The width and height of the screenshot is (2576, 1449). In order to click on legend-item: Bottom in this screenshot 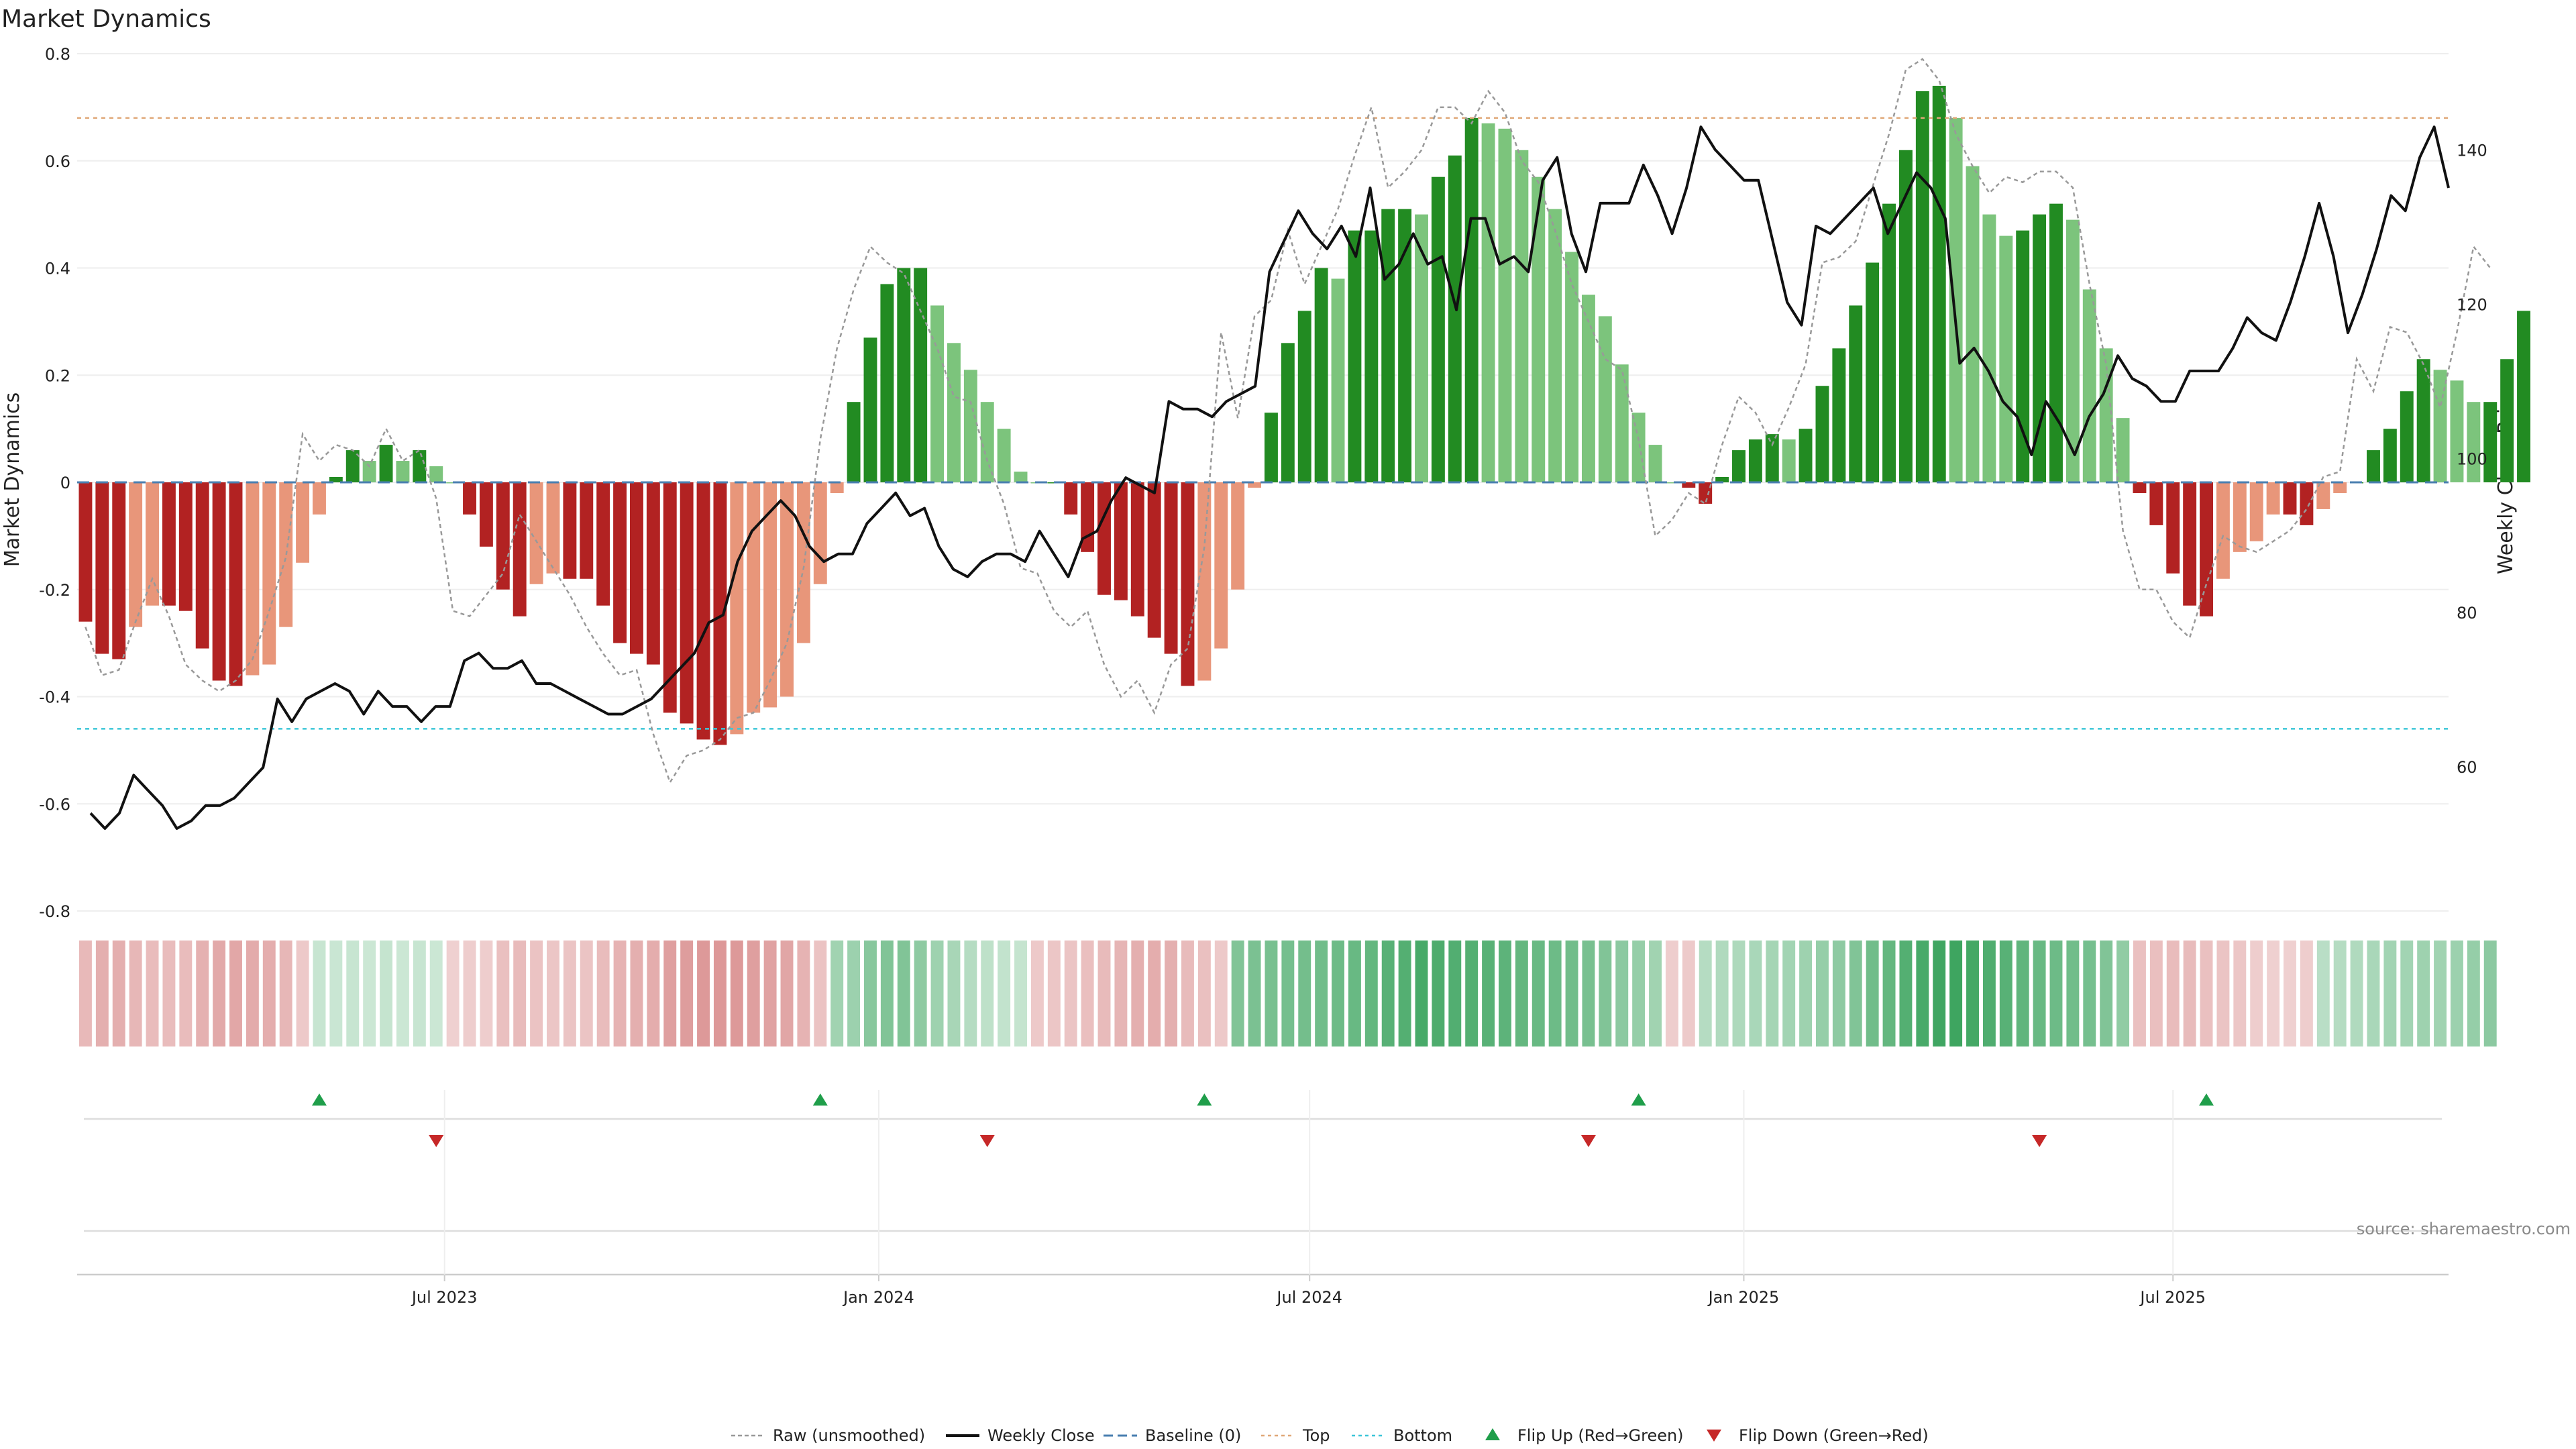, I will do `click(1402, 1435)`.